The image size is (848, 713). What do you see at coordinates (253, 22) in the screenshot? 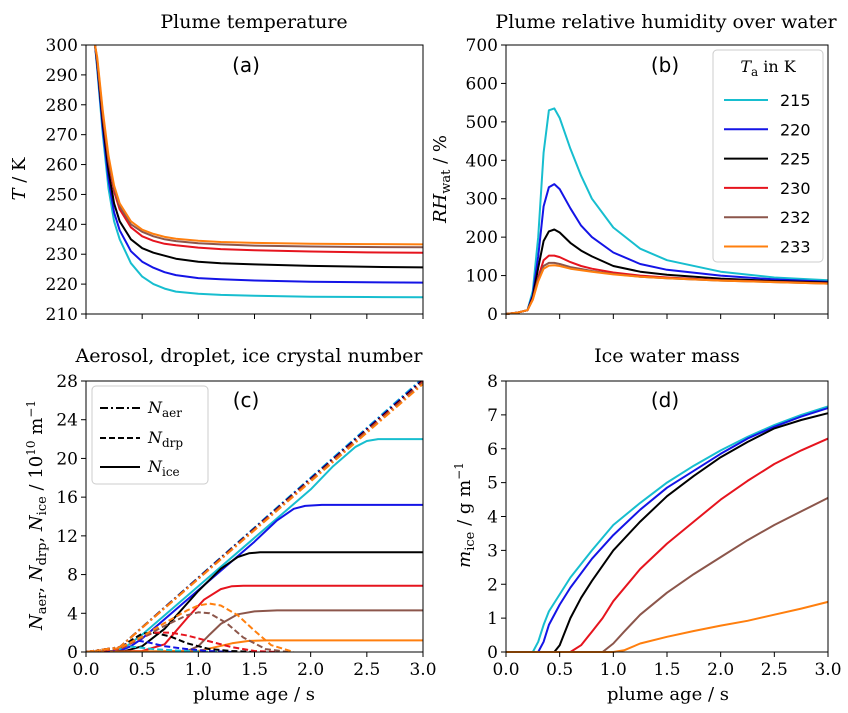
I see `panel-a-title: Plume temperature` at bounding box center [253, 22].